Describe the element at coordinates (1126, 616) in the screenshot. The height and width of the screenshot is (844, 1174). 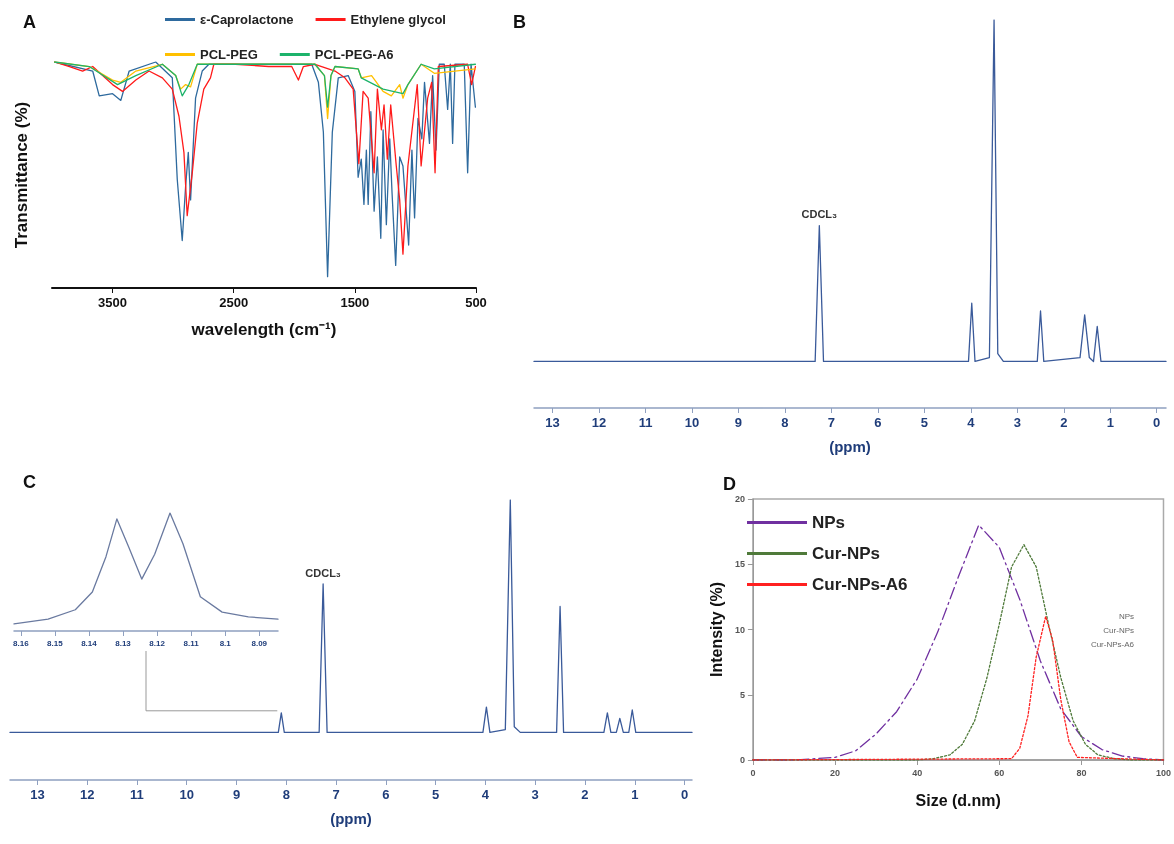
I see `annotation: NPs` at that location.